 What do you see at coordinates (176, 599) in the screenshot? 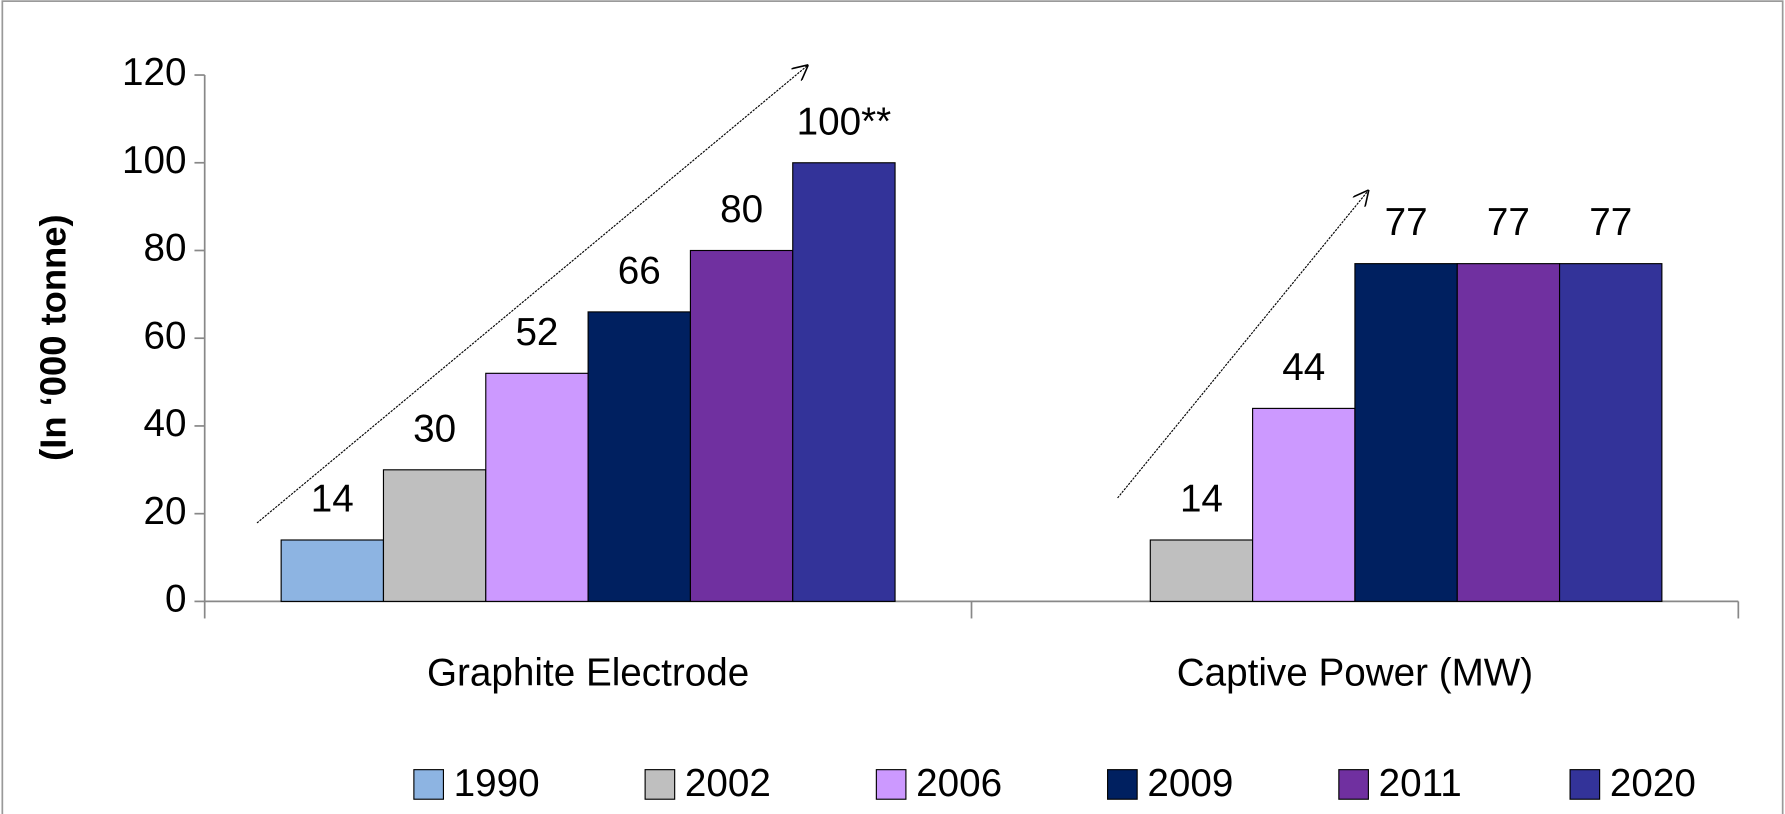
I see `y-tick-label: 0` at bounding box center [176, 599].